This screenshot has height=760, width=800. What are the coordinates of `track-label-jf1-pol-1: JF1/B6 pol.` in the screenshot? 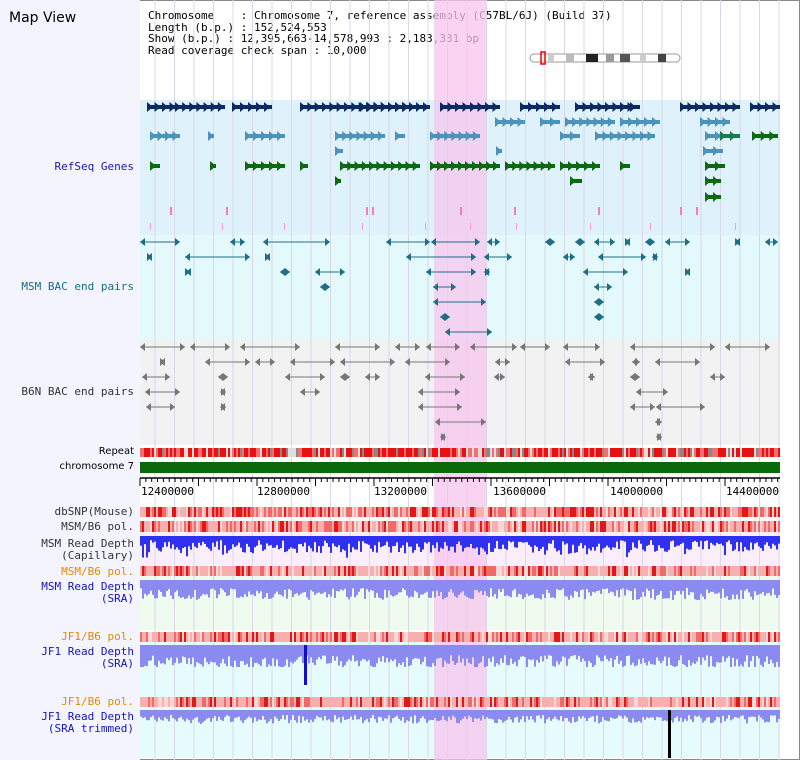 It's located at (97, 636).